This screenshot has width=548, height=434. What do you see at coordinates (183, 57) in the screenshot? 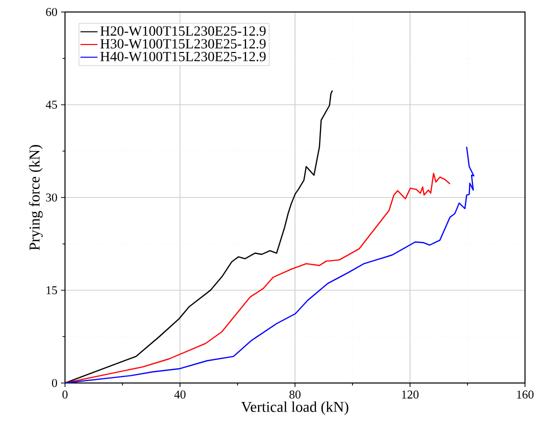
I see `legend-label: H40-W100T15L230E25-12.9` at bounding box center [183, 57].